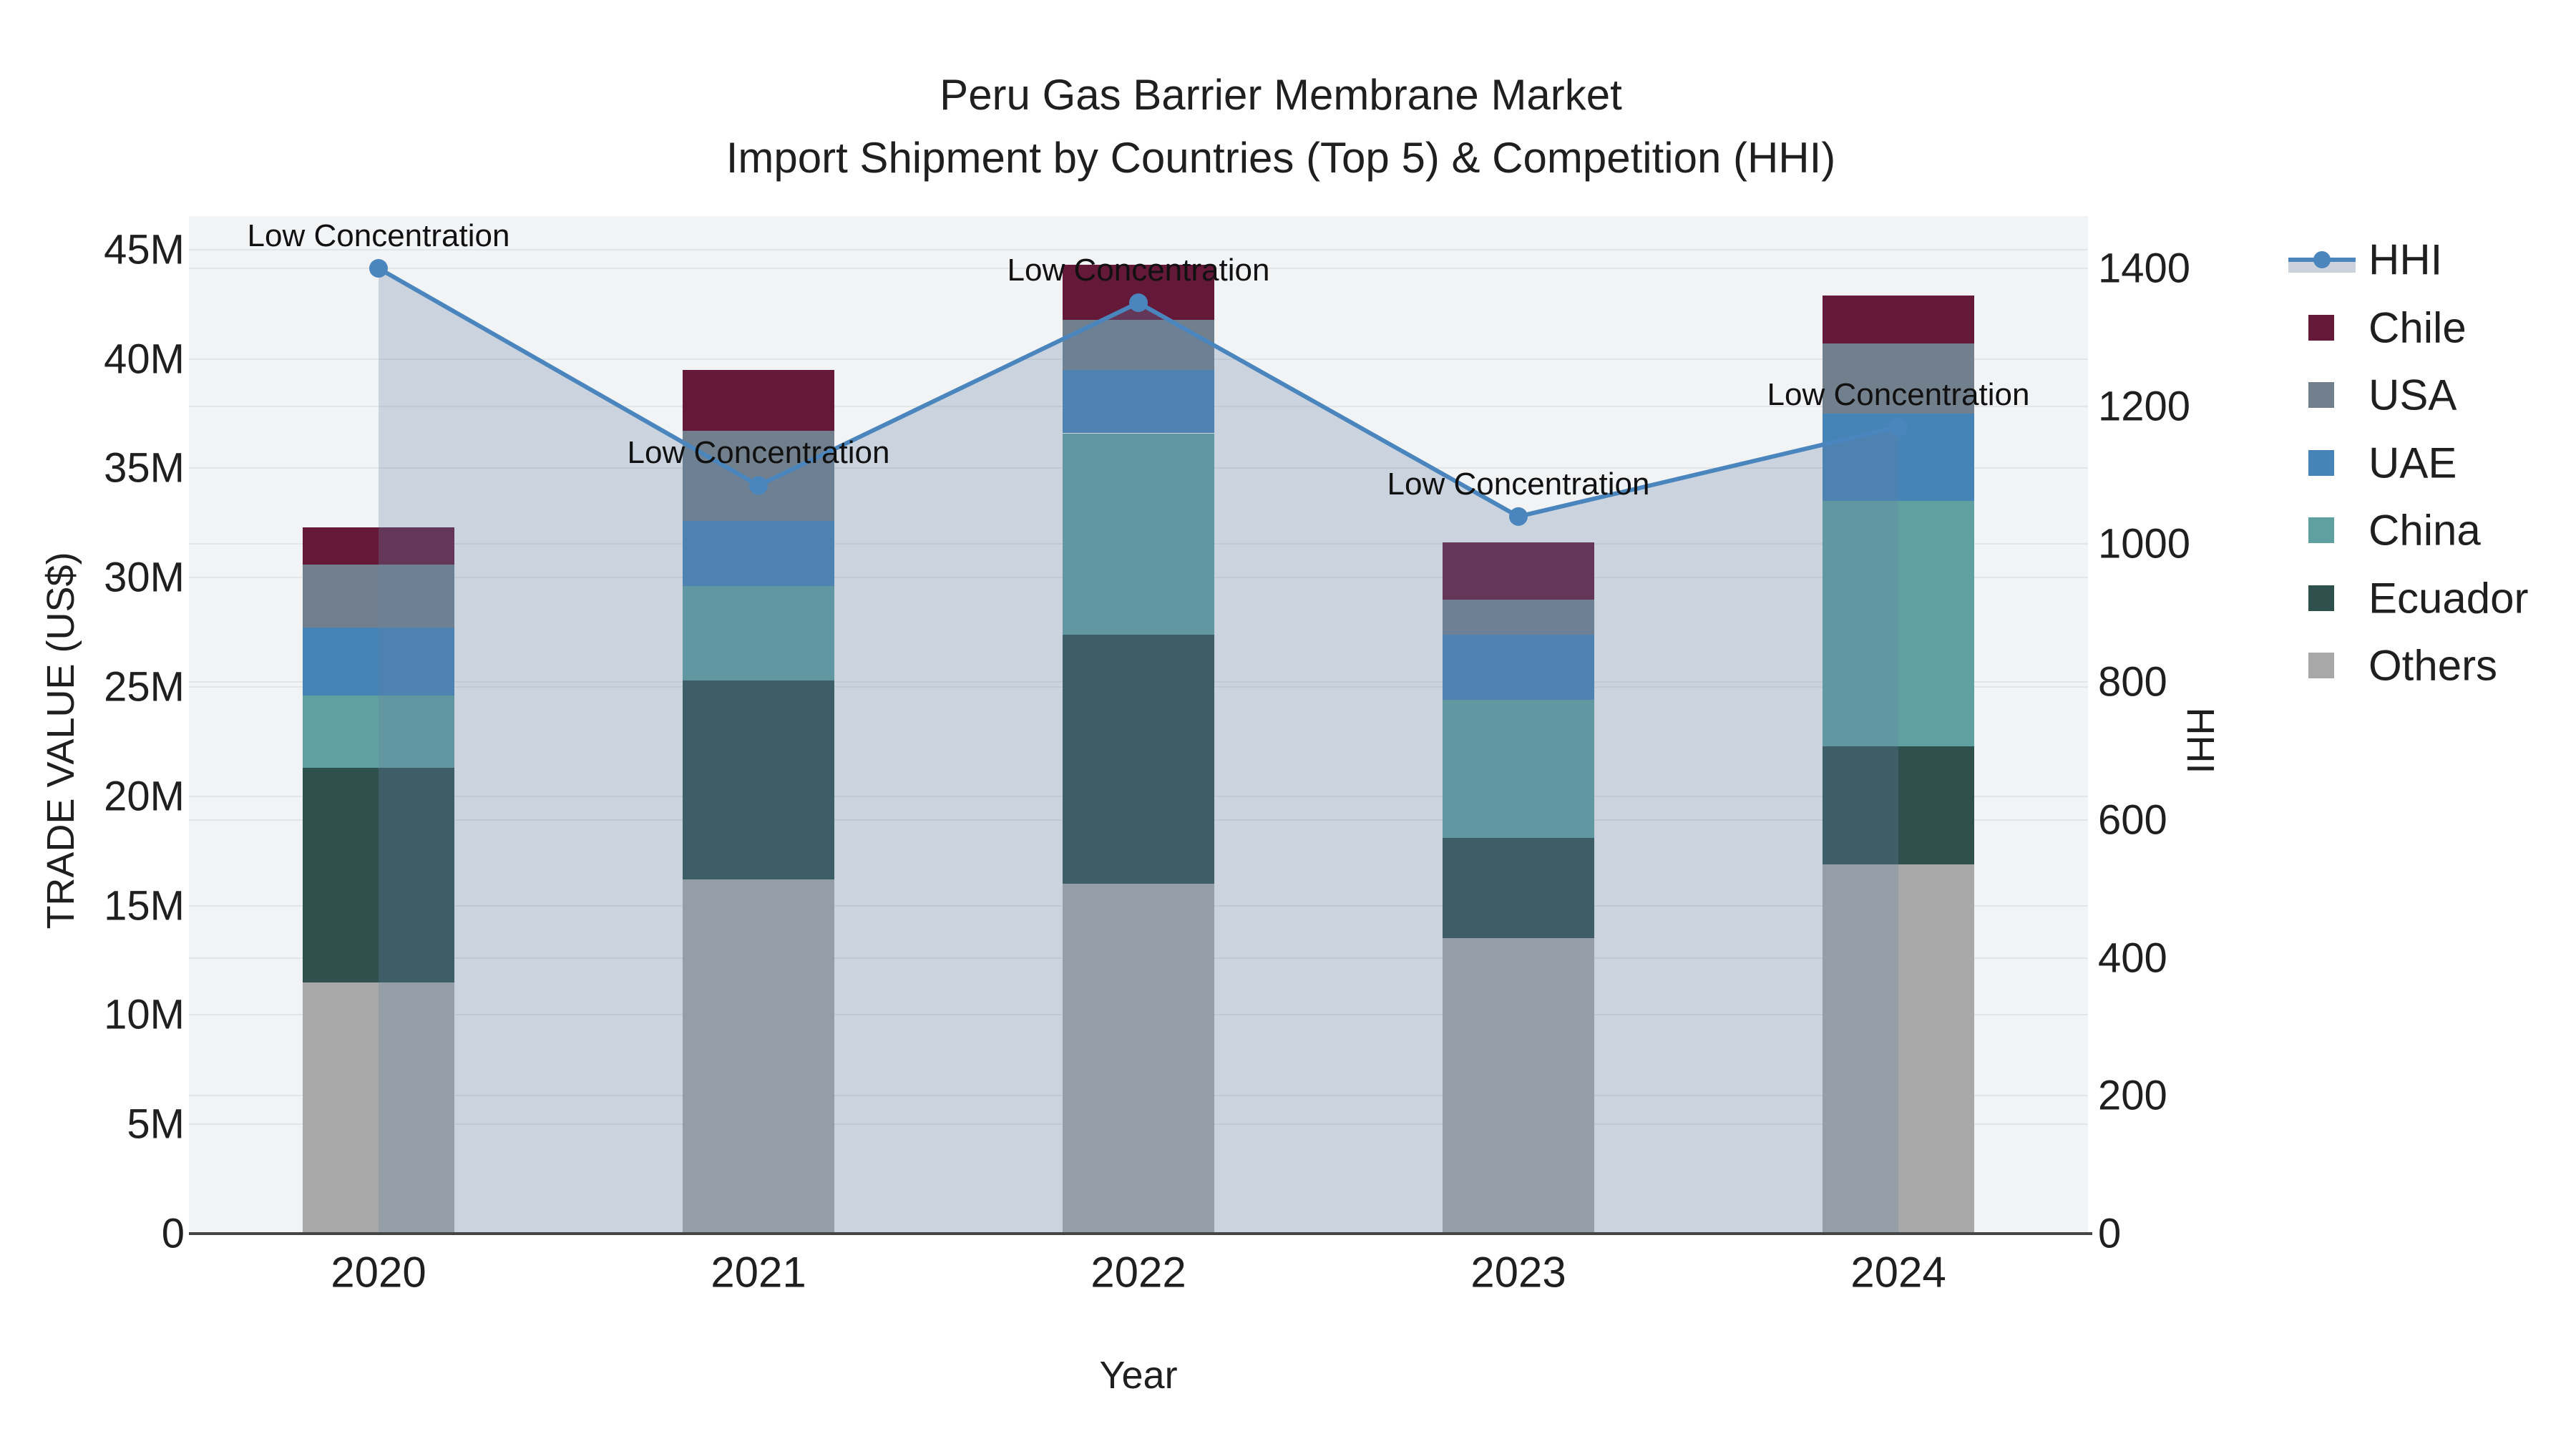 This screenshot has width=2576, height=1449. Describe the element at coordinates (144, 577) in the screenshot. I see `y-left-tick-30M: 30M` at that location.